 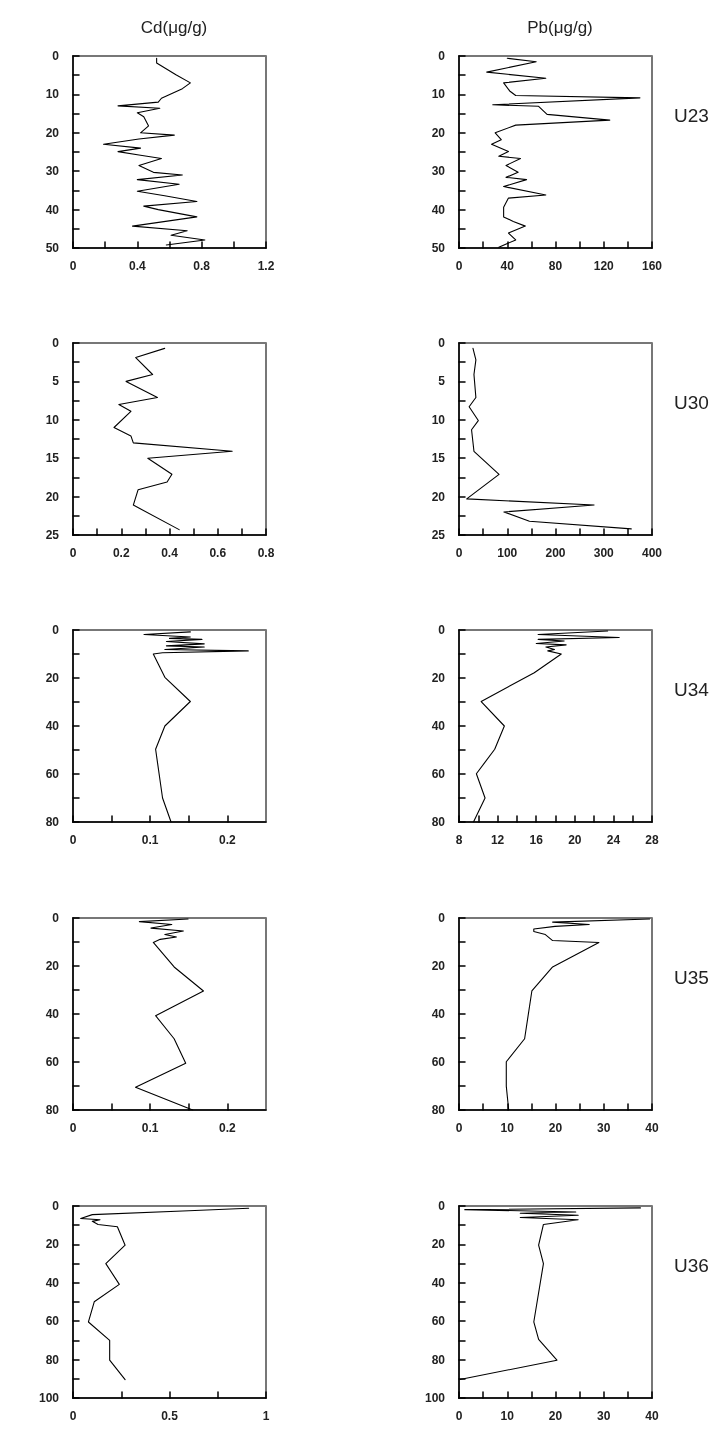 What do you see at coordinates (266, 1416) in the screenshot?
I see `x-tick-label: 1` at bounding box center [266, 1416].